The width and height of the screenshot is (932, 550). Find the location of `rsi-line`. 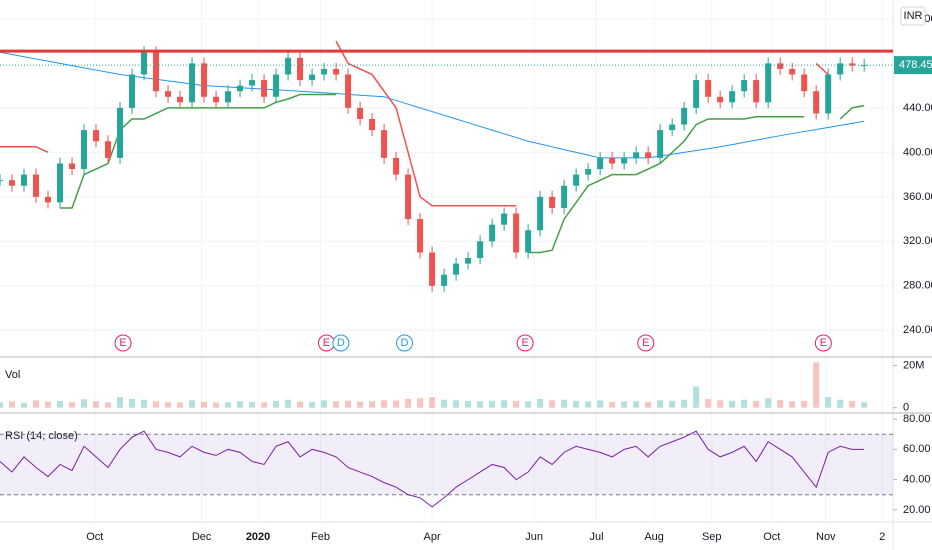

rsi-line is located at coordinates (432, 469).